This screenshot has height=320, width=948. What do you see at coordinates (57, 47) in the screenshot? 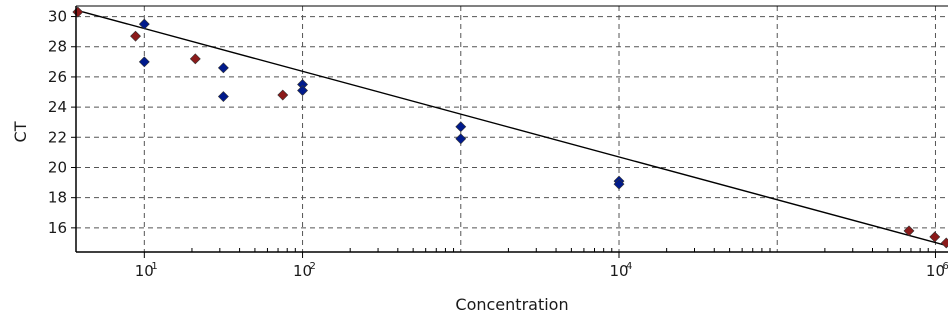
I see `y-tick-label: 28` at bounding box center [57, 47].